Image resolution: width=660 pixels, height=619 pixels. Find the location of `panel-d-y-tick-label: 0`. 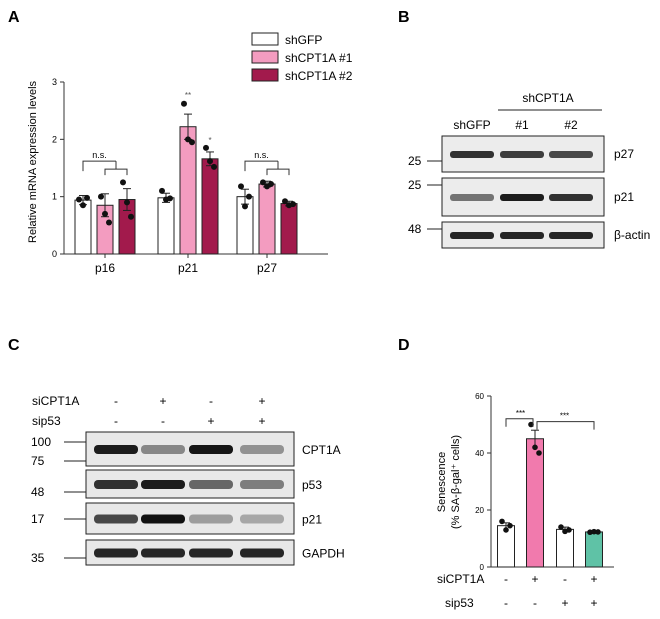

panel-d-y-tick-label: 0 is located at coordinates (482, 567).